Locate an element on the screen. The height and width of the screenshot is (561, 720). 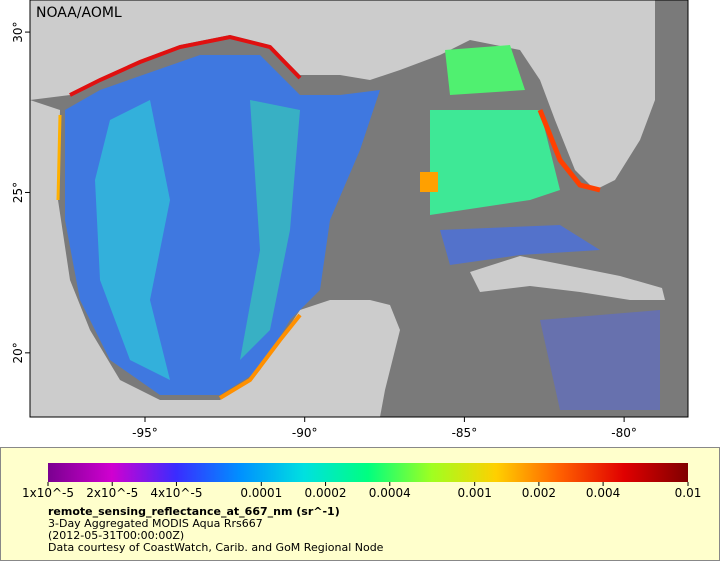
y-tick-label: 30° is located at coordinates (18, 31).